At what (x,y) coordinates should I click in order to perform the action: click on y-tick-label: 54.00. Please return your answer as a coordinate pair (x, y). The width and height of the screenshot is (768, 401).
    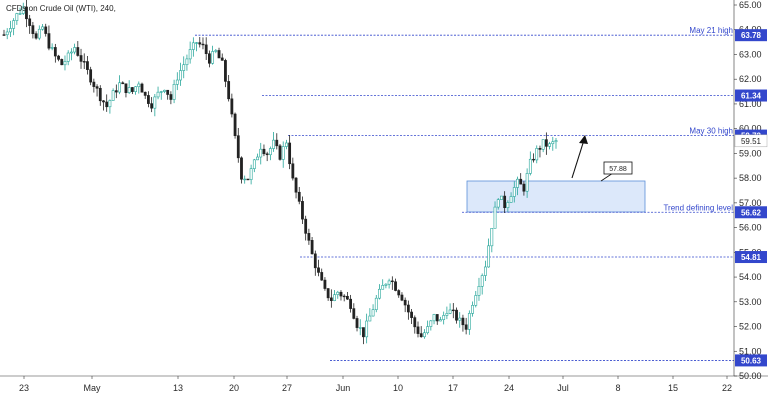
    Looking at the image, I should click on (750, 277).